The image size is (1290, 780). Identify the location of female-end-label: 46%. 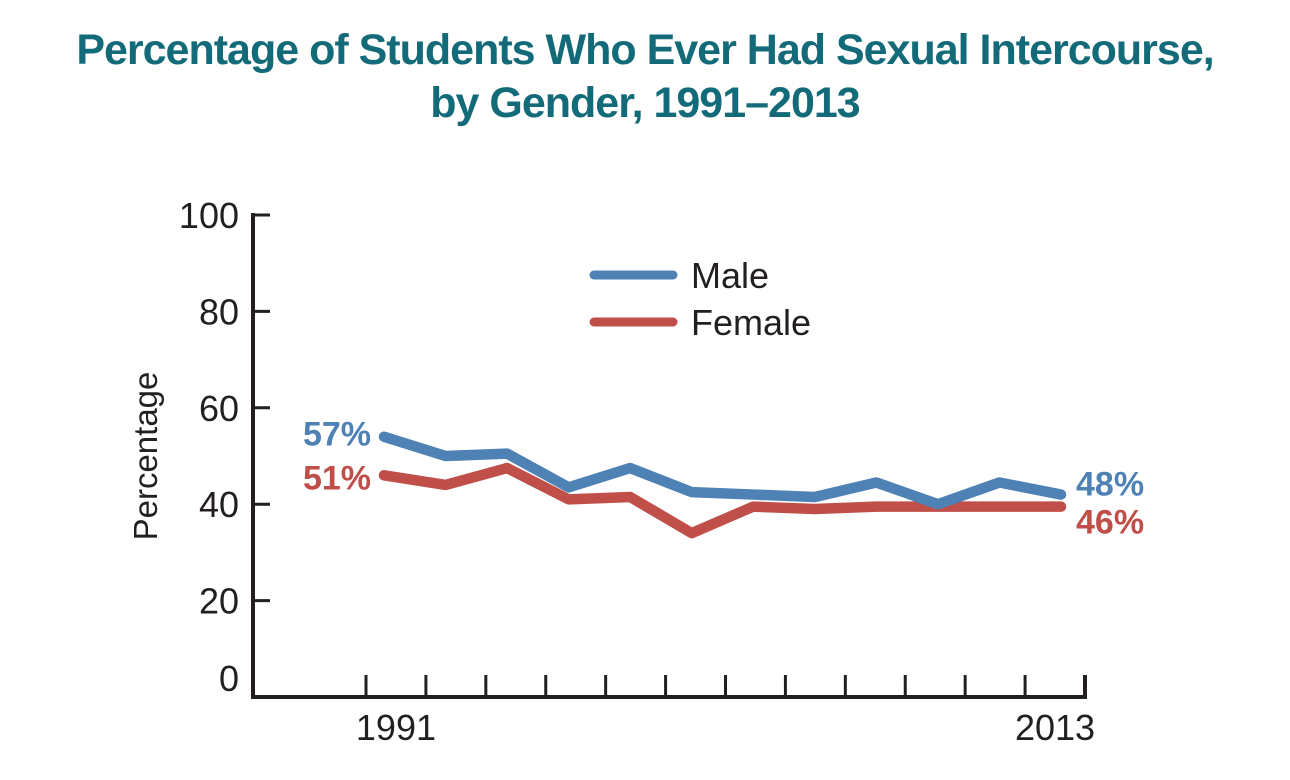
(1110, 523).